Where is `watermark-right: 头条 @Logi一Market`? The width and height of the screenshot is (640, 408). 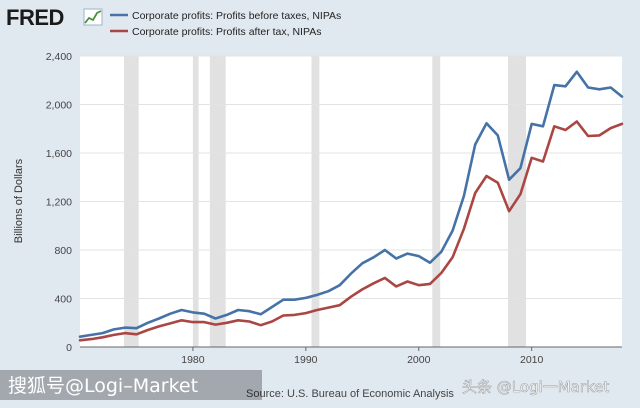
watermark-right: 头条 @Logi一Market is located at coordinates (535, 387).